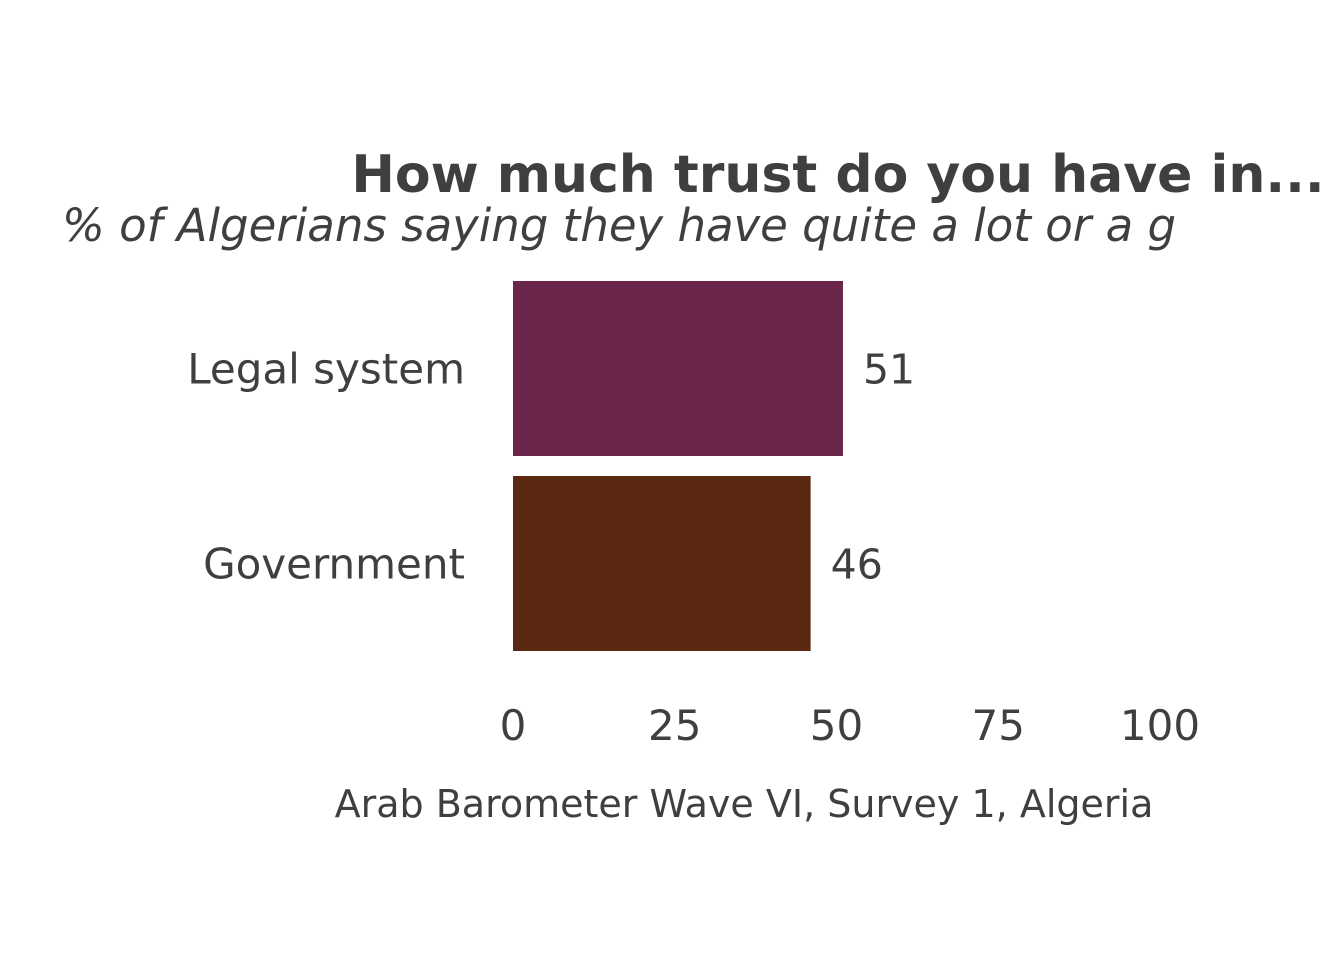 The width and height of the screenshot is (1344, 964). I want to click on x-axis-ticks: 0 25 50 75 100, so click(850, 725).